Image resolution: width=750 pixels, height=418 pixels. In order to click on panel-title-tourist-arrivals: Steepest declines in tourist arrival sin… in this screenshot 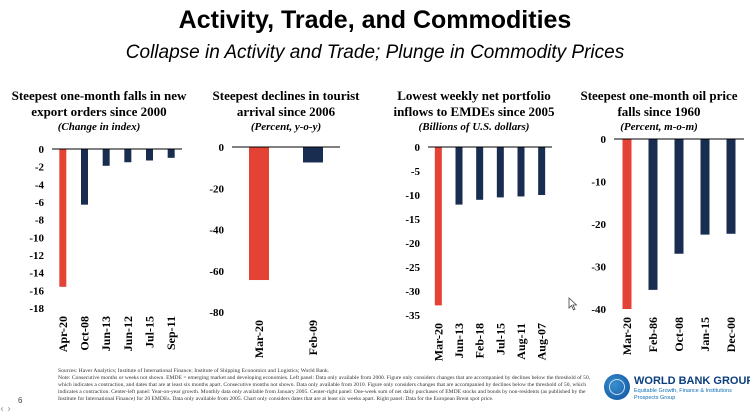, I will do `click(286, 103)`.